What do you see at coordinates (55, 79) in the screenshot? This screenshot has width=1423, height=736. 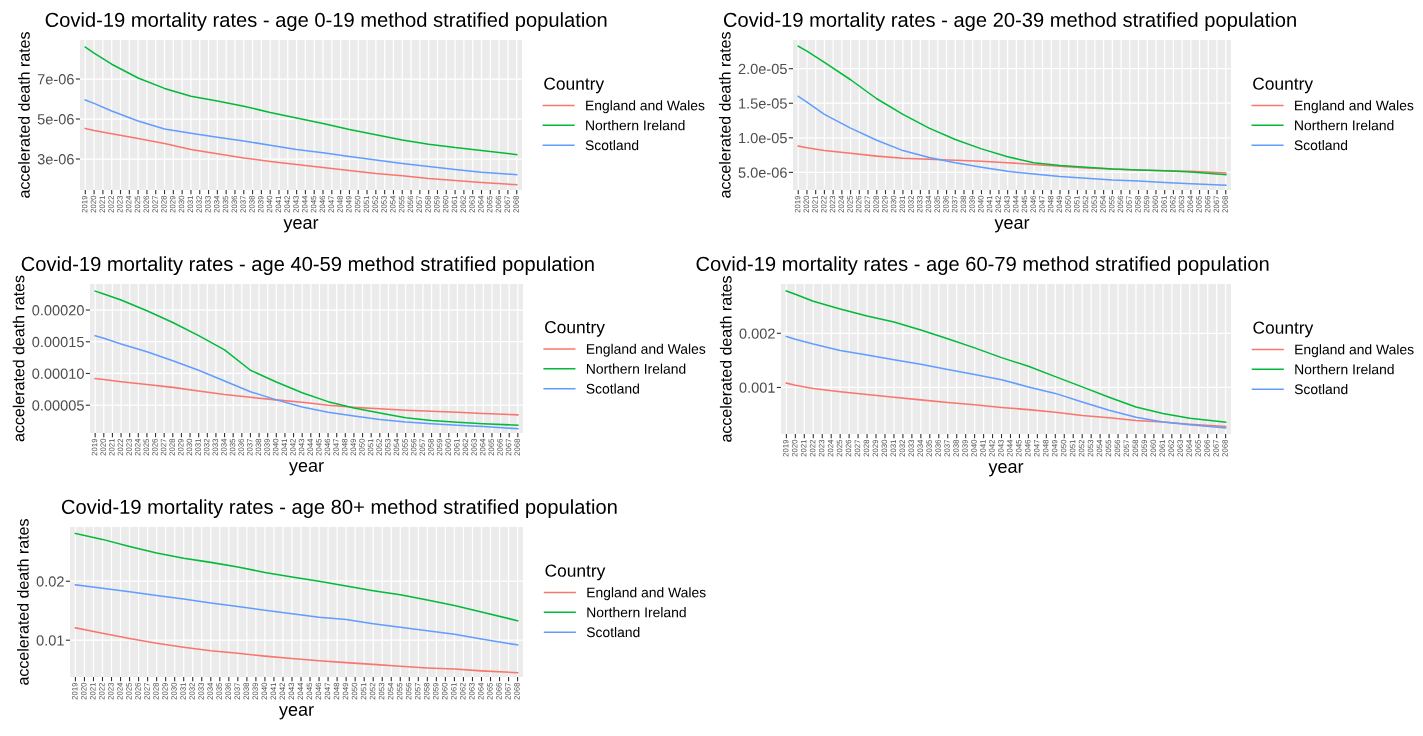 I see `y-tick-label: 7e-06` at bounding box center [55, 79].